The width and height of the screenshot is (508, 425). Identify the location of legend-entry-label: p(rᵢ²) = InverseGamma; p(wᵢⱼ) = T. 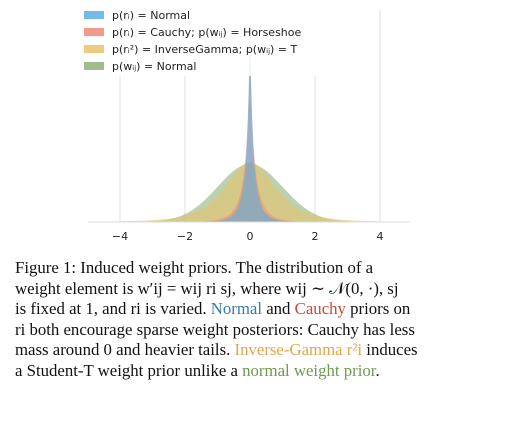
(204, 49).